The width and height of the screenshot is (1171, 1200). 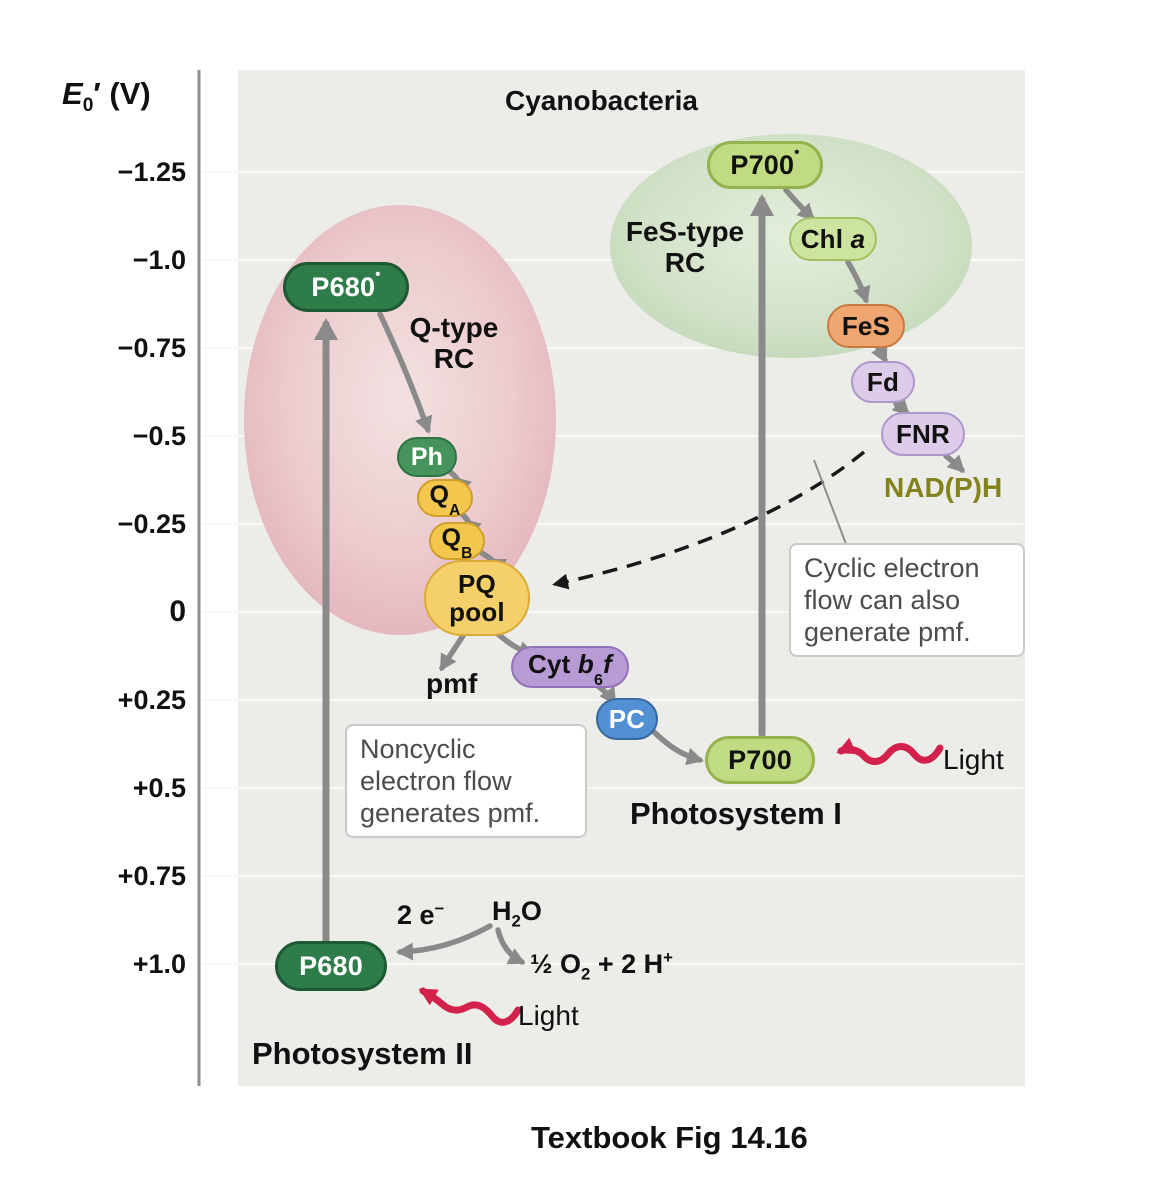 I want to click on node-plastocyanin: PC, so click(x=627, y=719).